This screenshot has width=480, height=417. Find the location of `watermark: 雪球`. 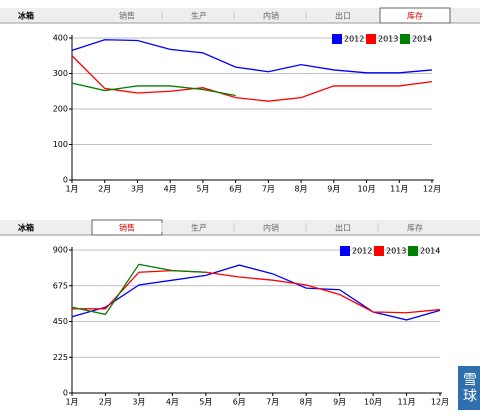

watermark: 雪球 is located at coordinates (469, 388).